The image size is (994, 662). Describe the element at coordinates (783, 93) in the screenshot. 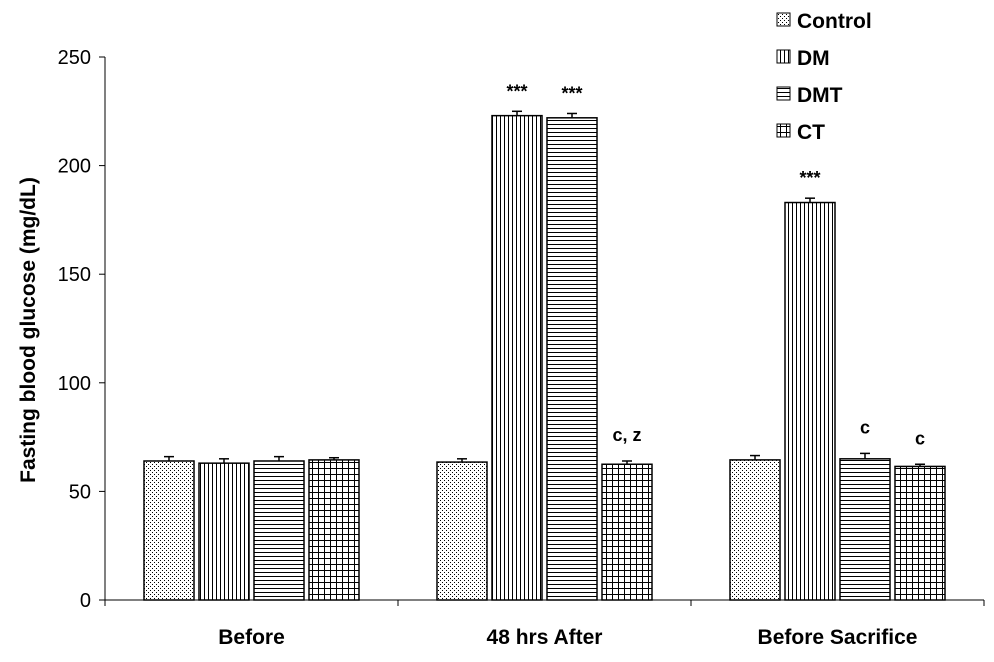

I see `legend-swatch-dmt` at that location.